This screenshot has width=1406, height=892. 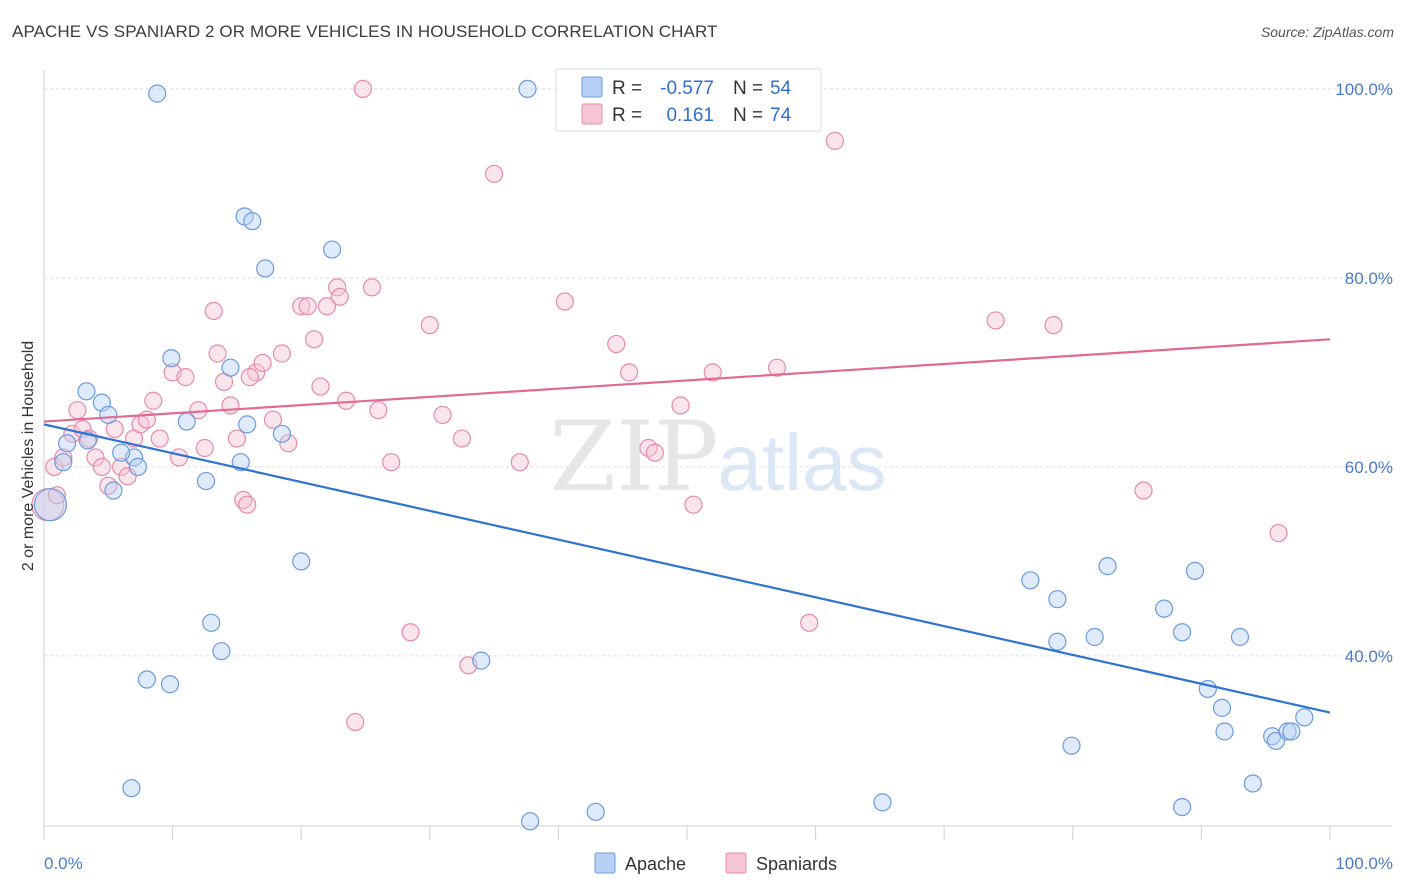 I want to click on x-tick-label-0: 0.0%, so click(x=63, y=863).